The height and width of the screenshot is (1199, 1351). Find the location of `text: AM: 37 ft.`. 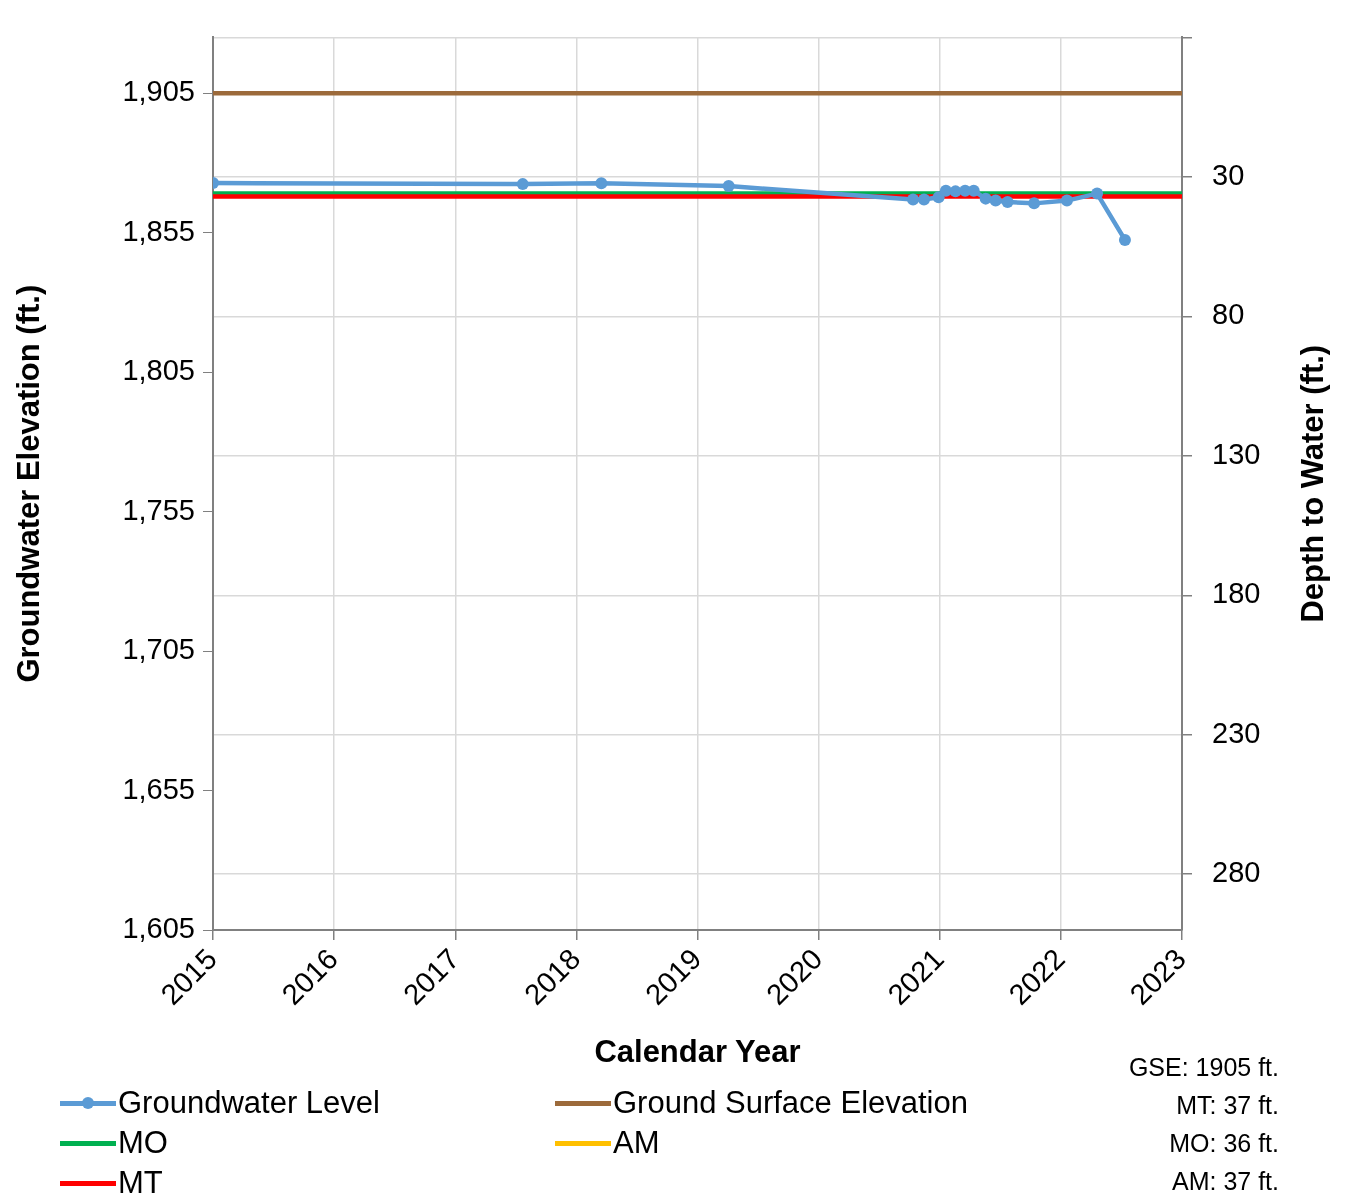

text: AM: 37 ft. is located at coordinates (1225, 1181).